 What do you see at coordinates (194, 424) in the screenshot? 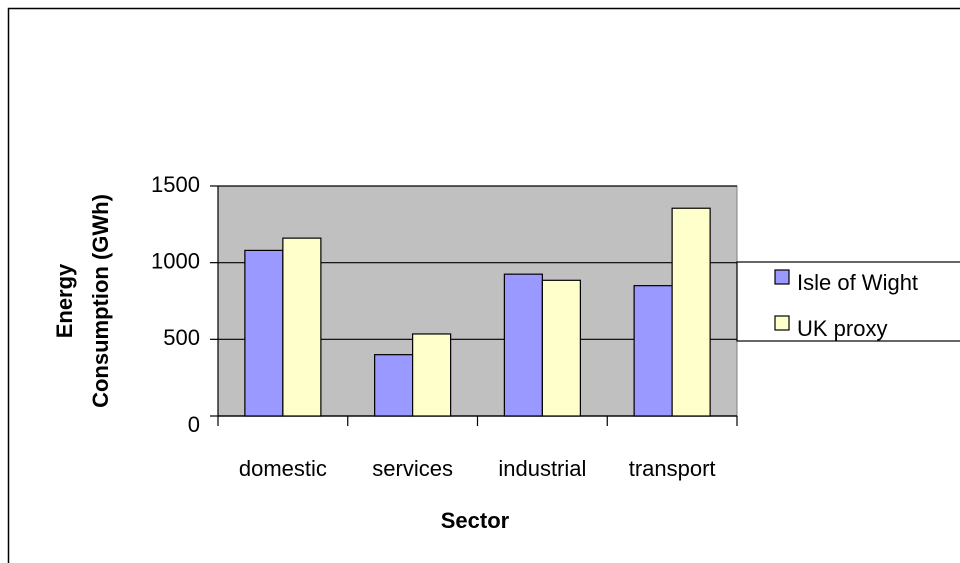
I see `y-tick-label: 0` at bounding box center [194, 424].